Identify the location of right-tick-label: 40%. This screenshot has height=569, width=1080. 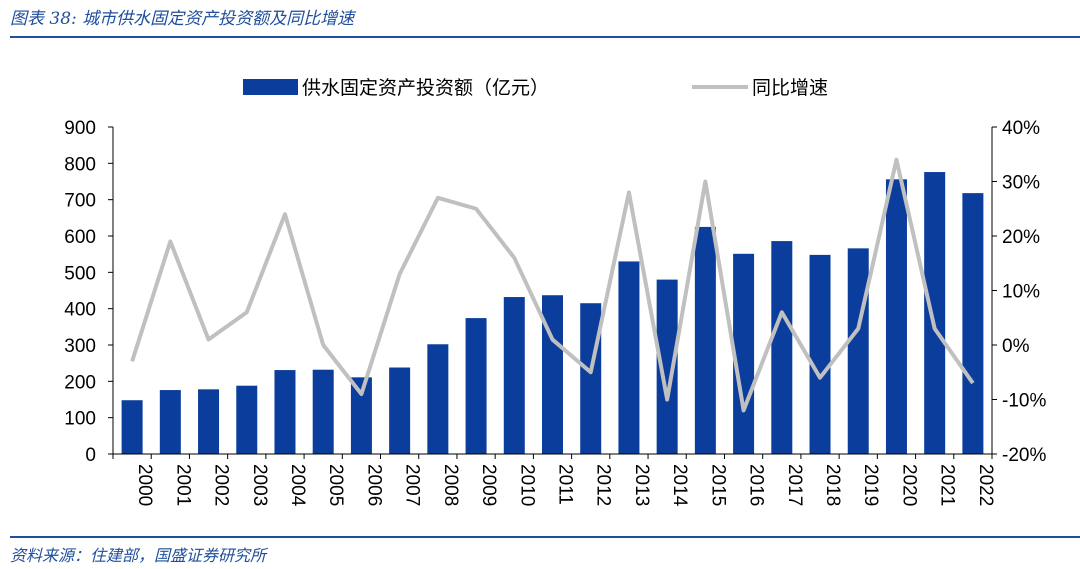
(1021, 128).